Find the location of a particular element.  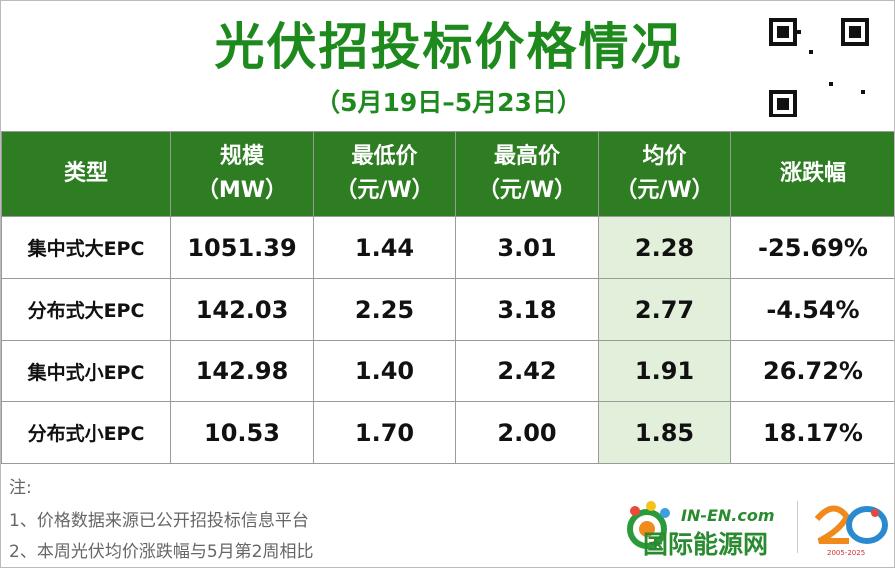

header-text: 最高价 is located at coordinates (526, 156).